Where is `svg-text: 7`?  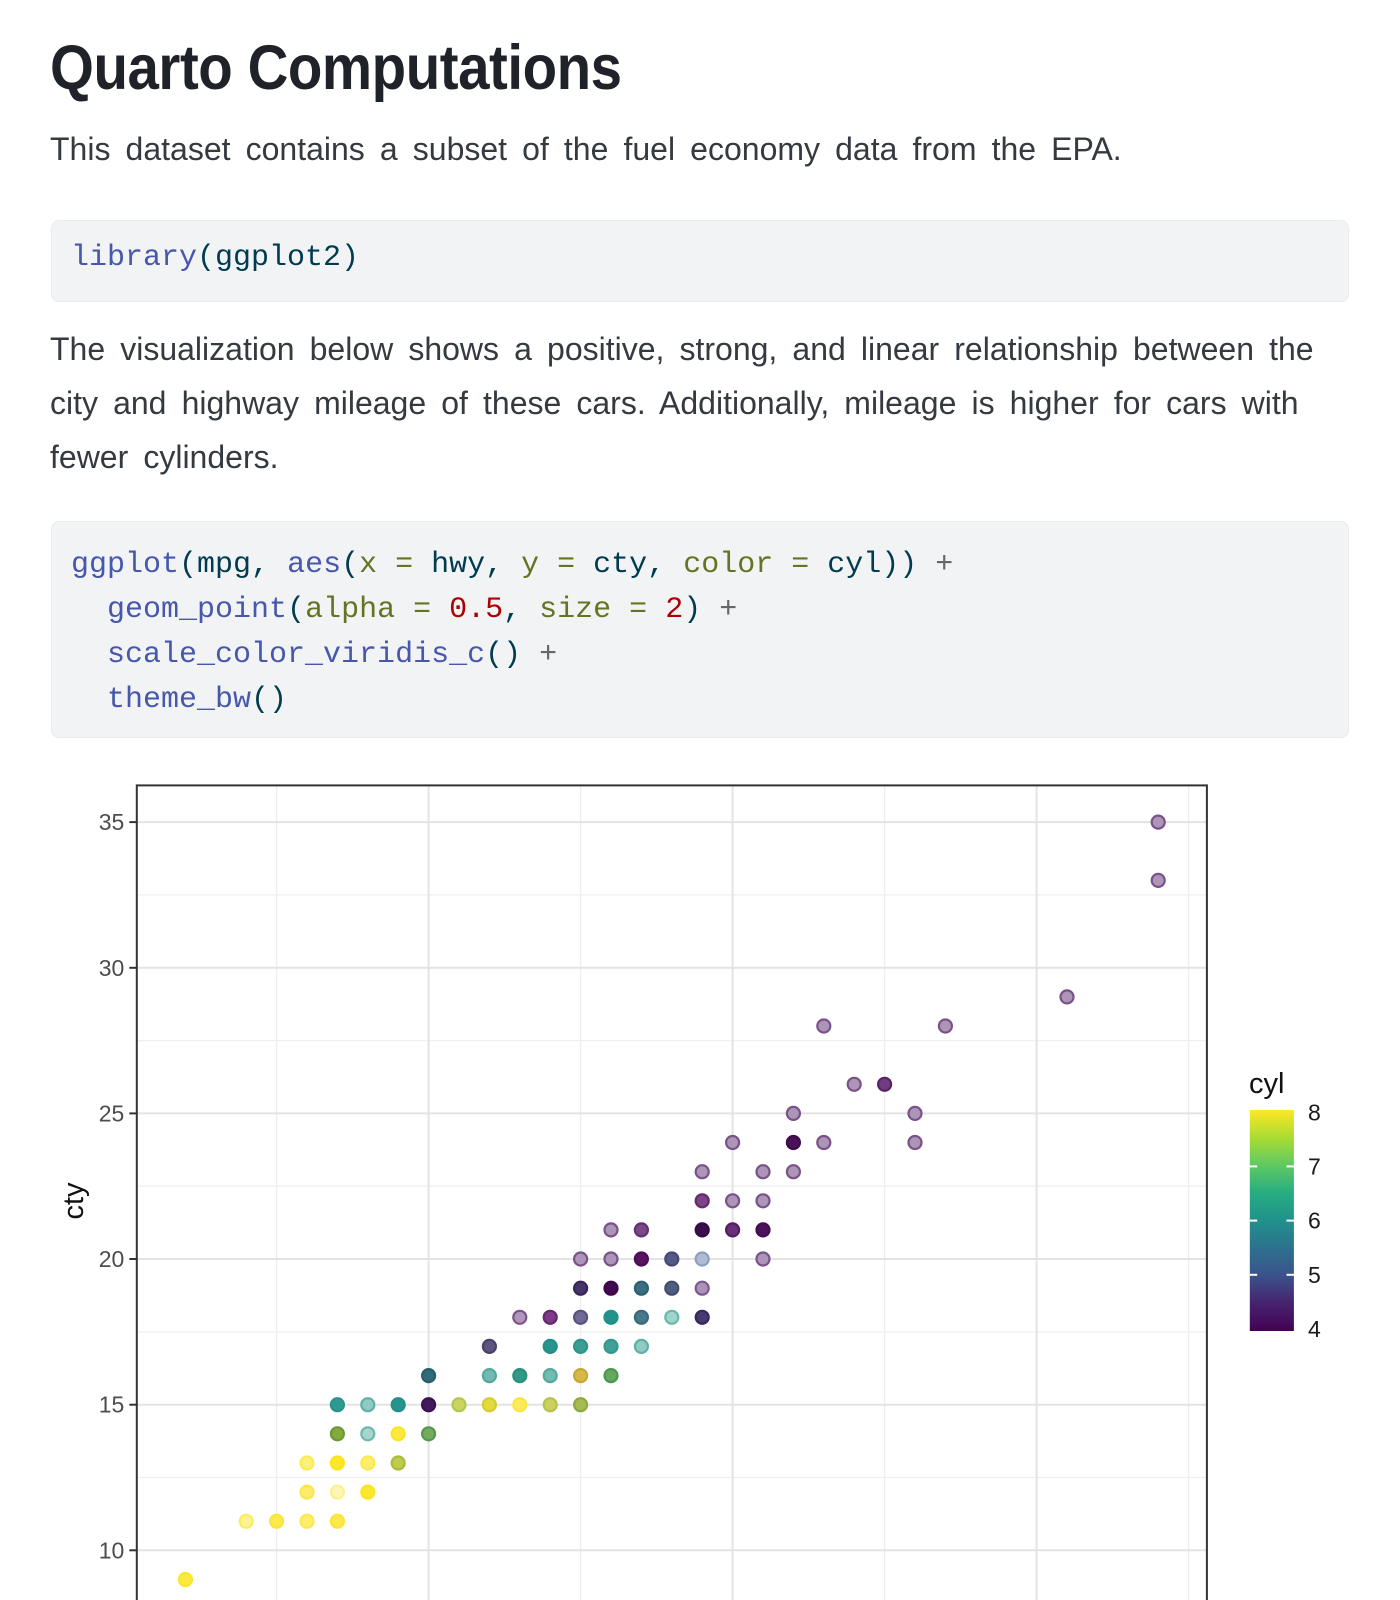
svg-text: 7 is located at coordinates (1314, 1166).